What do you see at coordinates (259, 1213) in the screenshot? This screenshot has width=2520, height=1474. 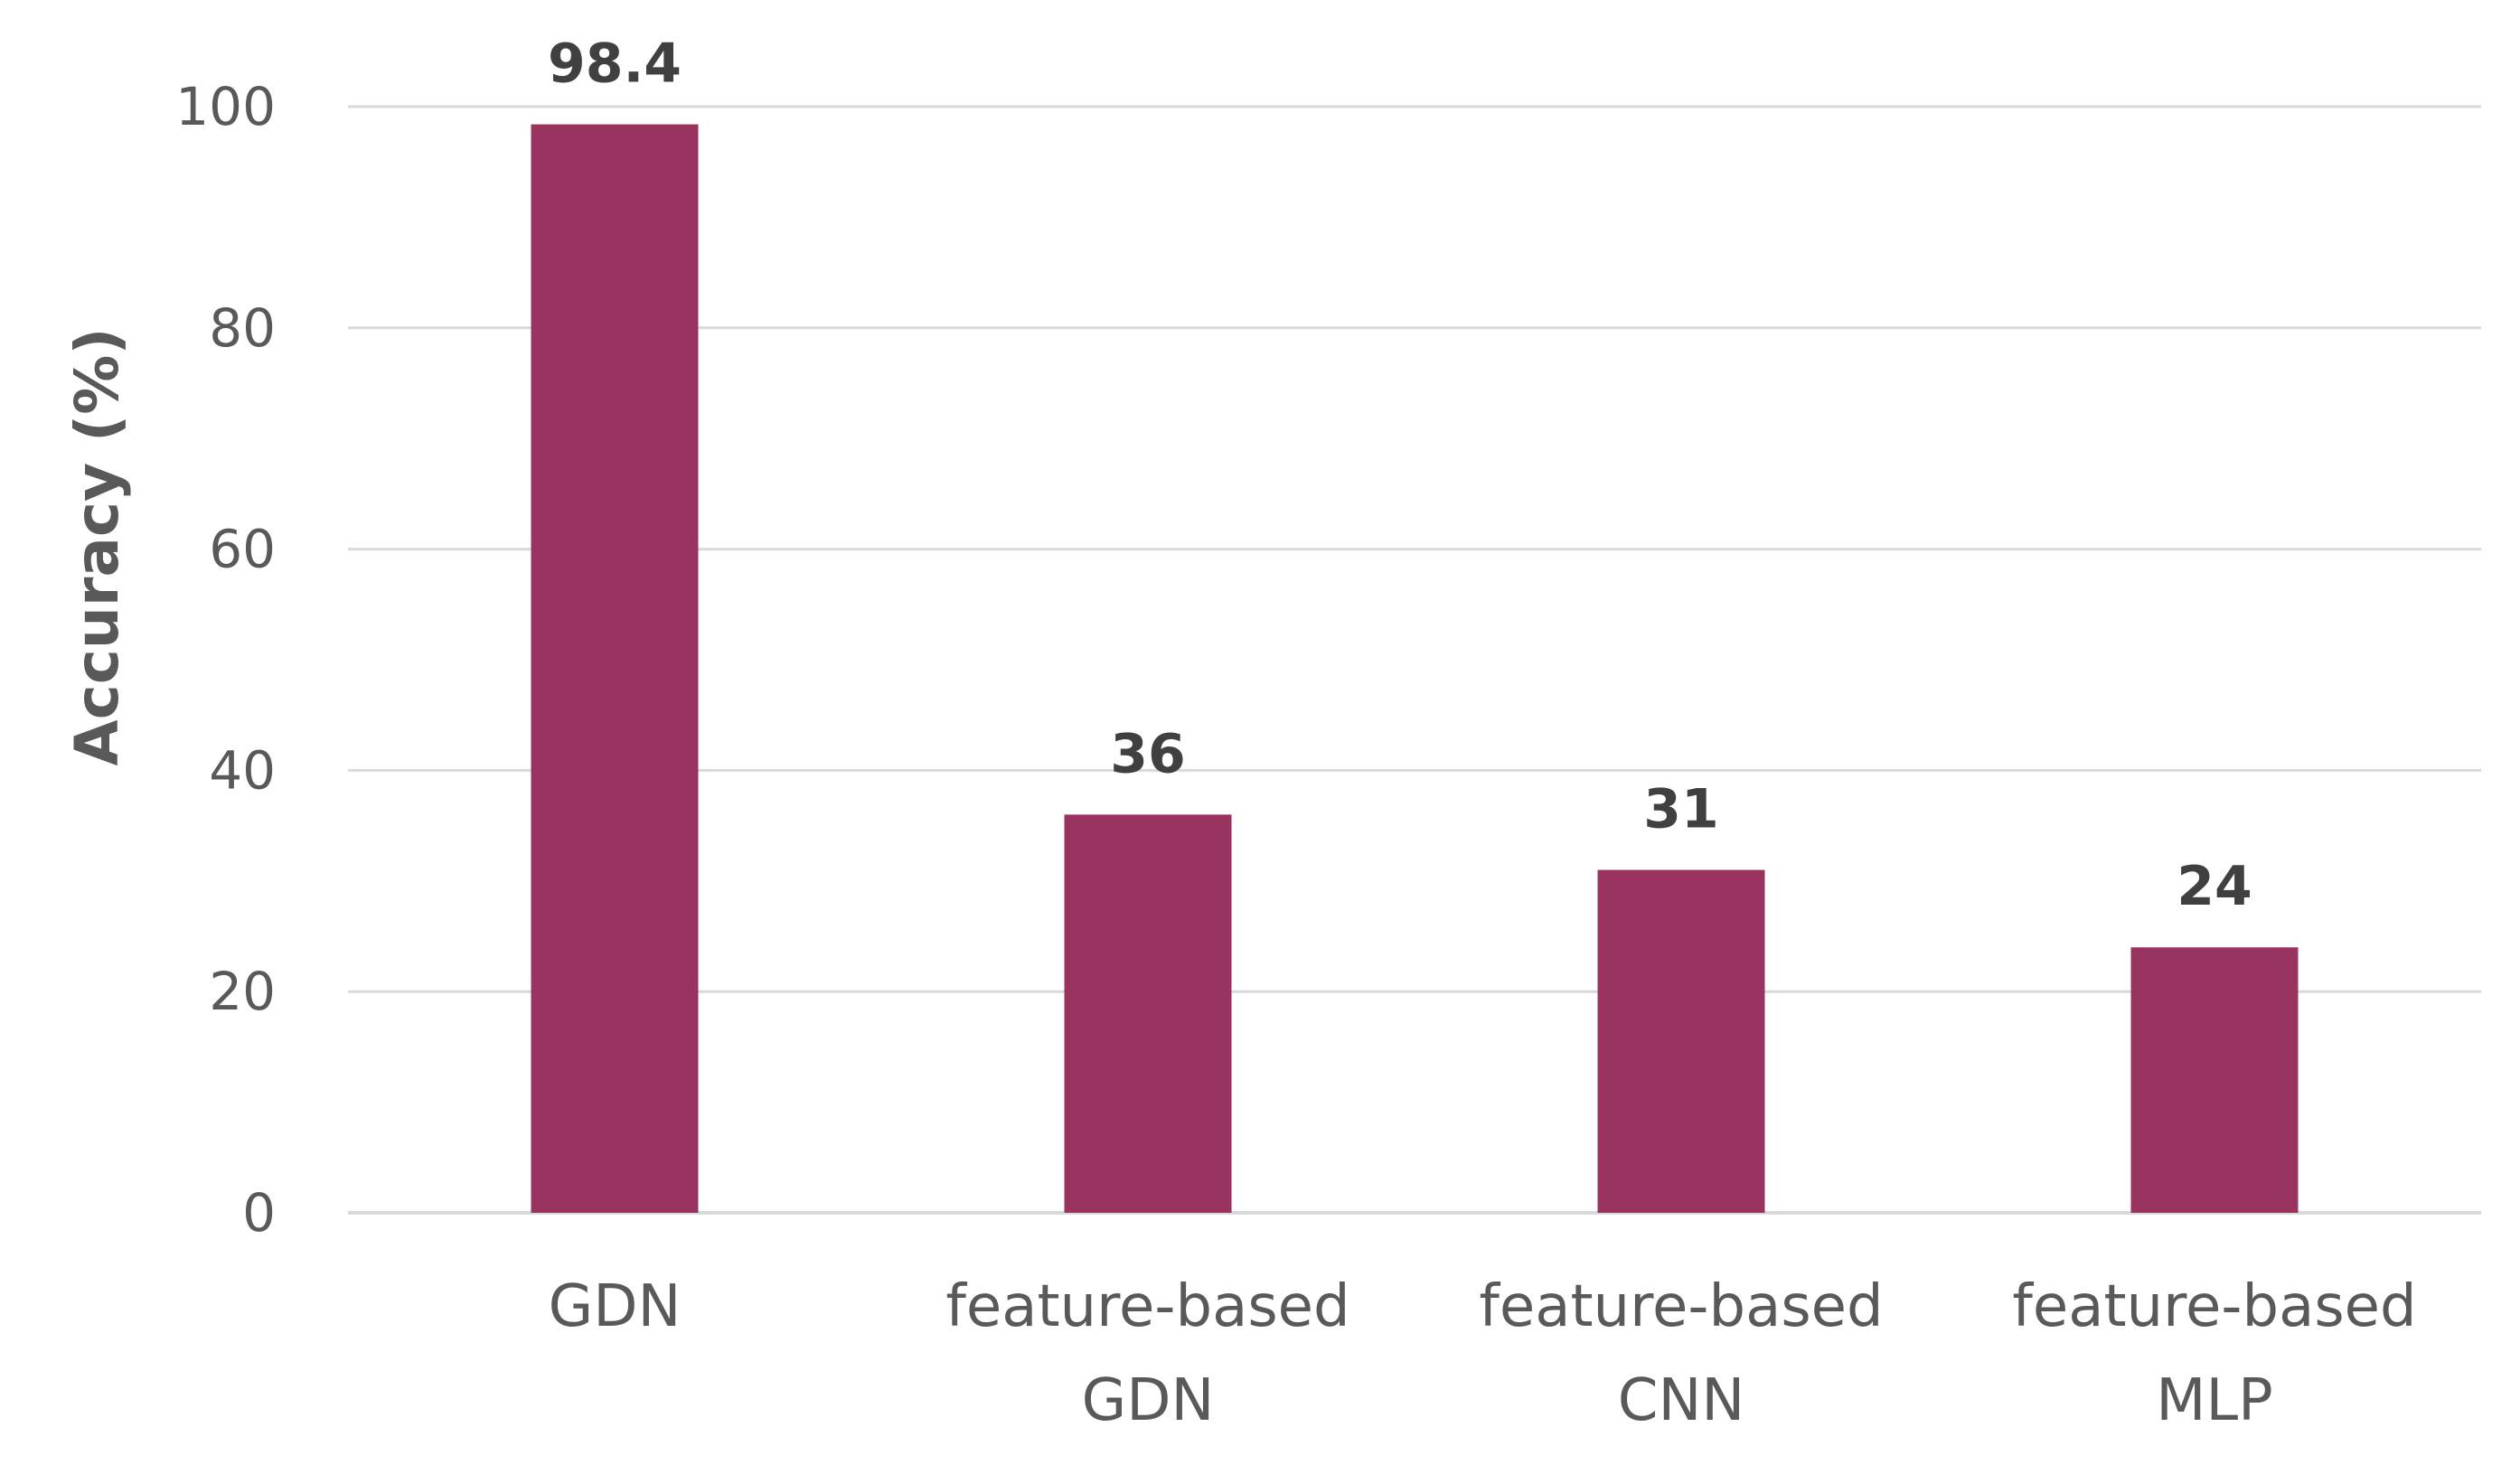 I see `y-tick-label: 0` at bounding box center [259, 1213].